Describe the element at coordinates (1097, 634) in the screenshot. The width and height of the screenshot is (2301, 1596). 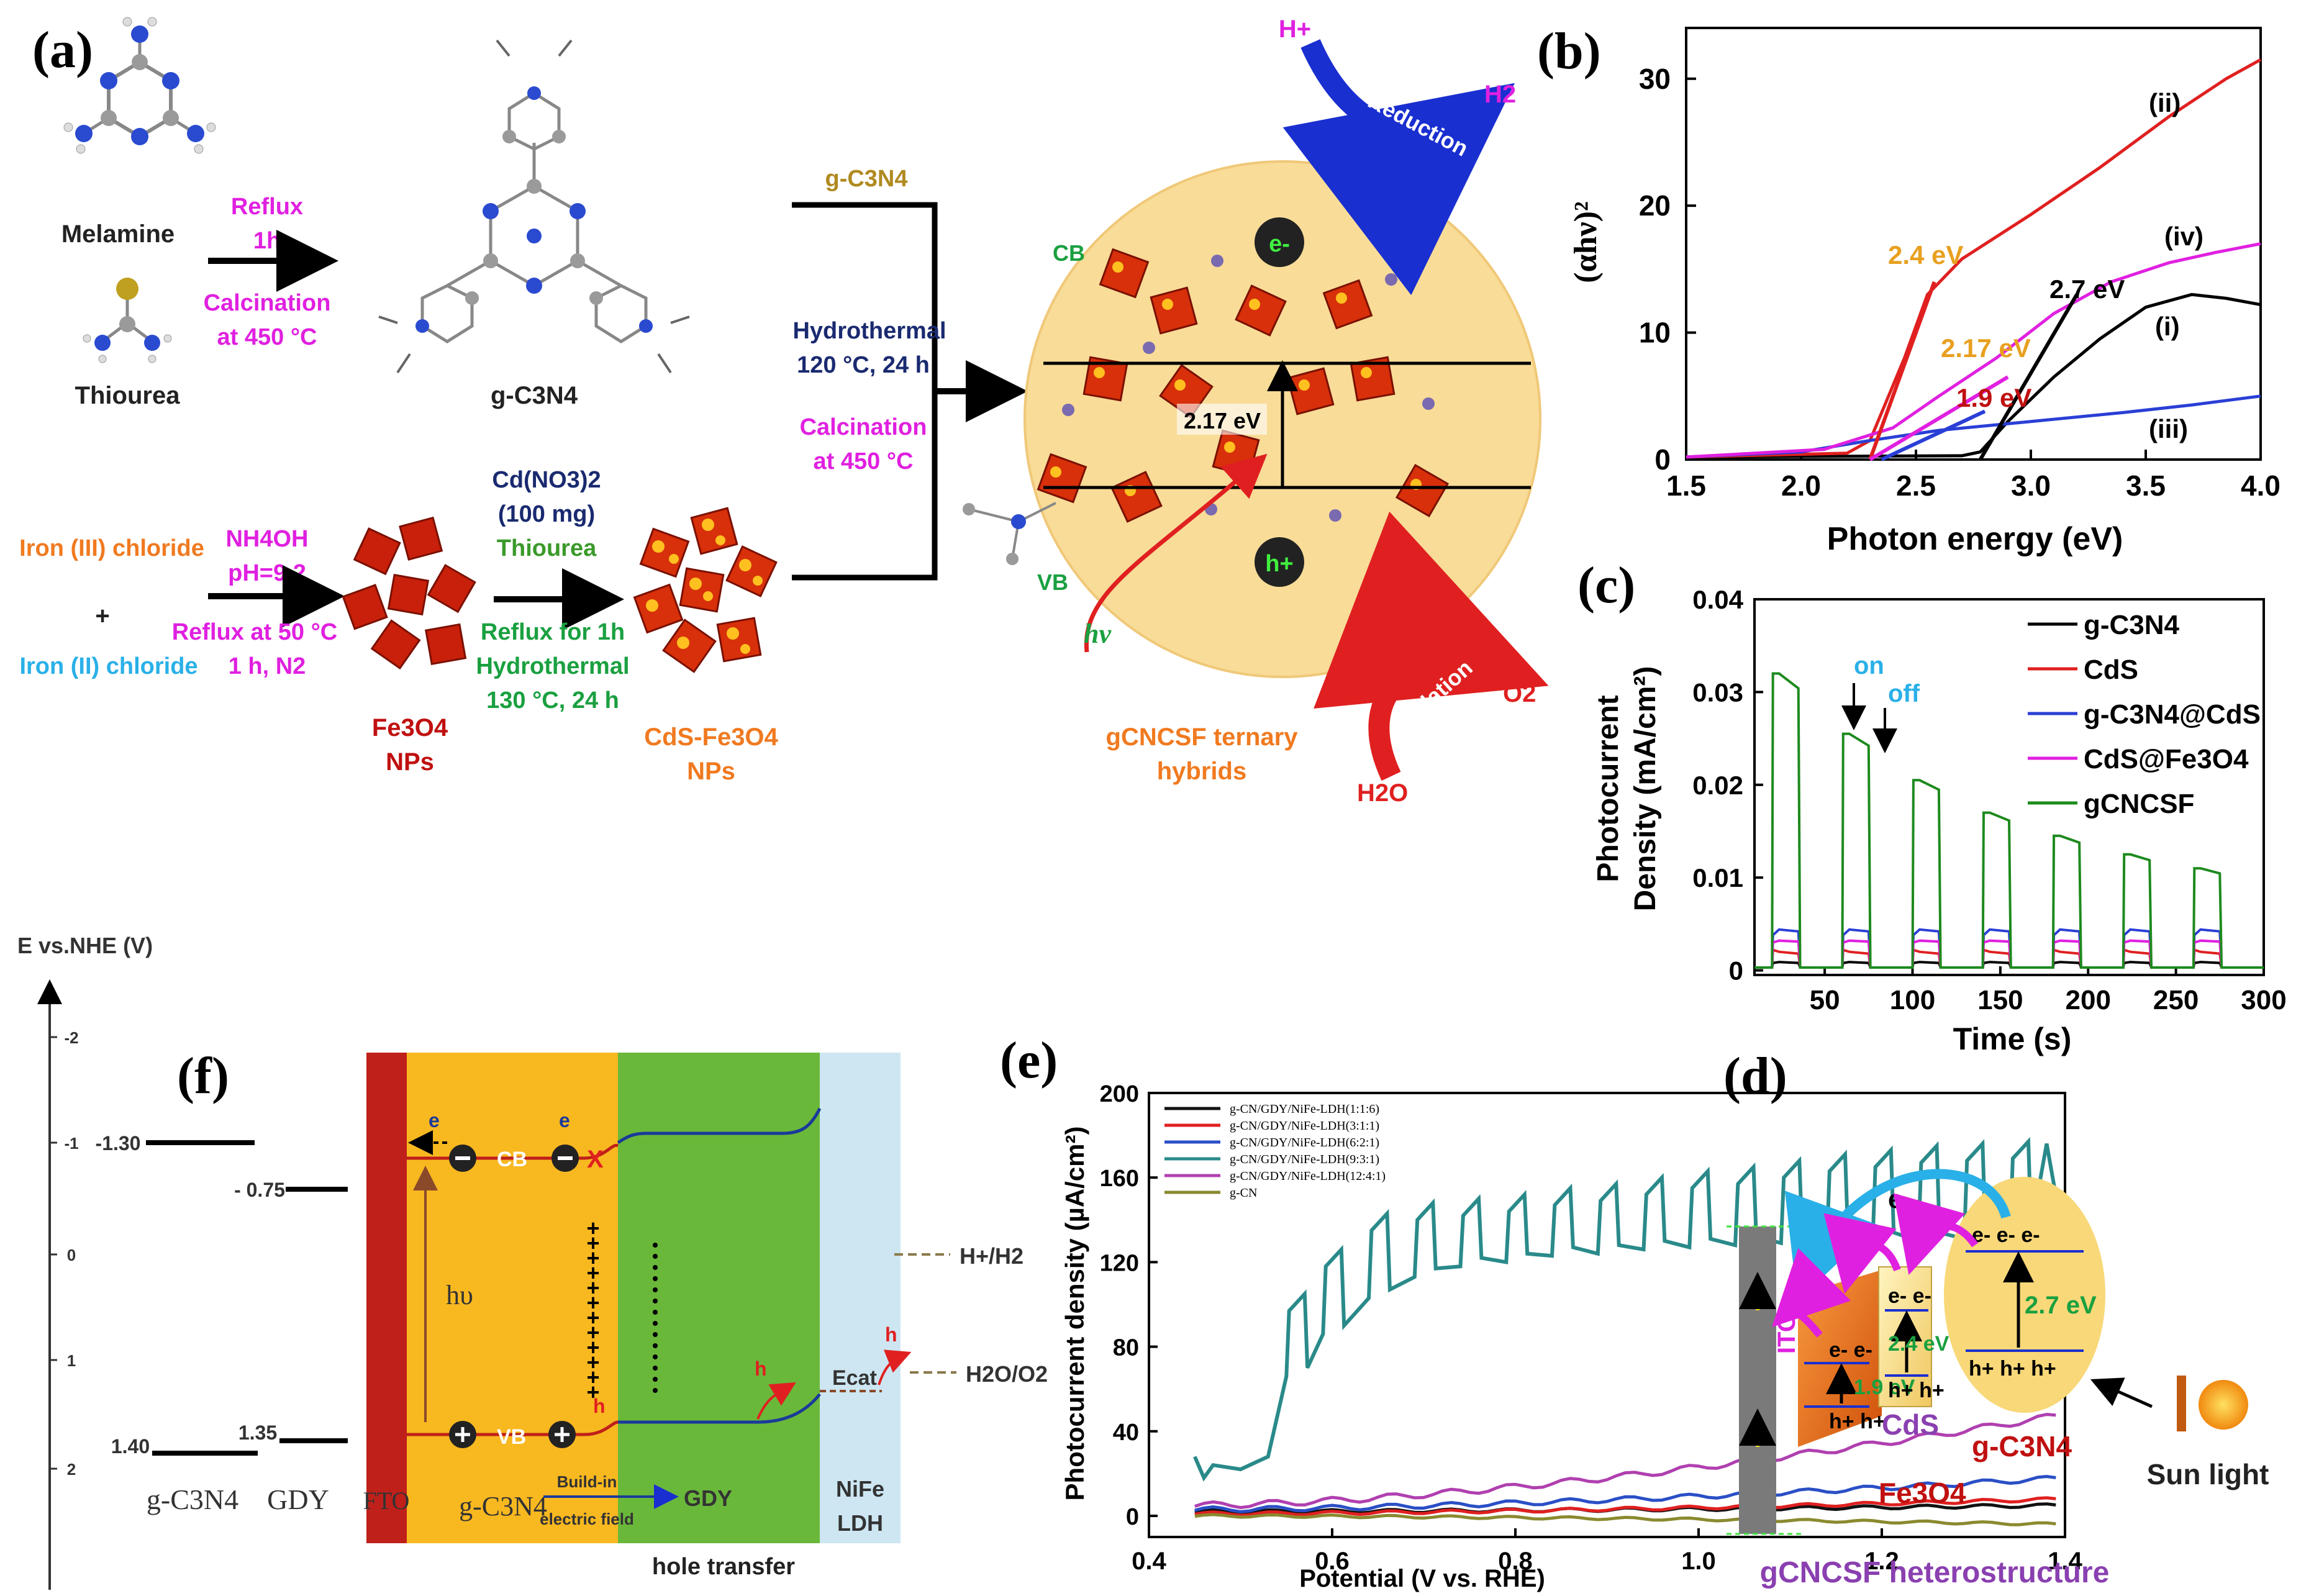
I see `hv-label: hν` at that location.